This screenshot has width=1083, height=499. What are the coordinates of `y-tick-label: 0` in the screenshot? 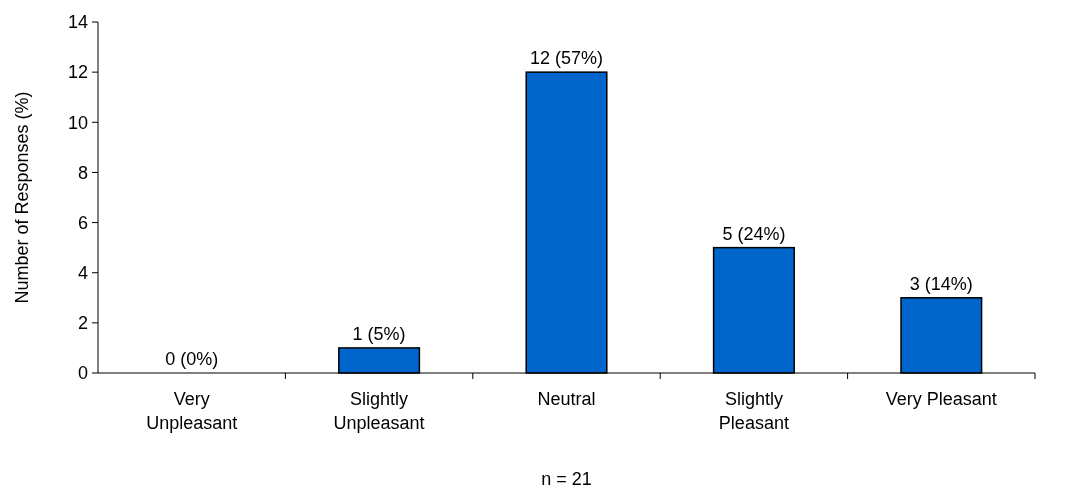 It's located at (82, 373).